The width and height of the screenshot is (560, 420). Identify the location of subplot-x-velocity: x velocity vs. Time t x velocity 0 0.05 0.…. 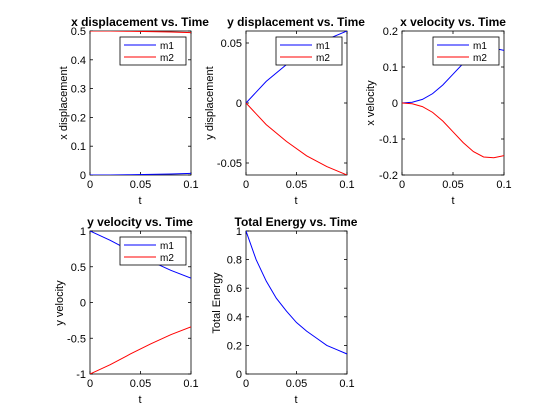
(438, 111).